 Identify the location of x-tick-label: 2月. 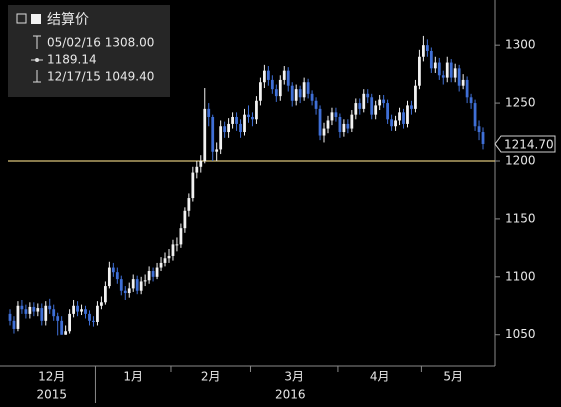
(211, 377).